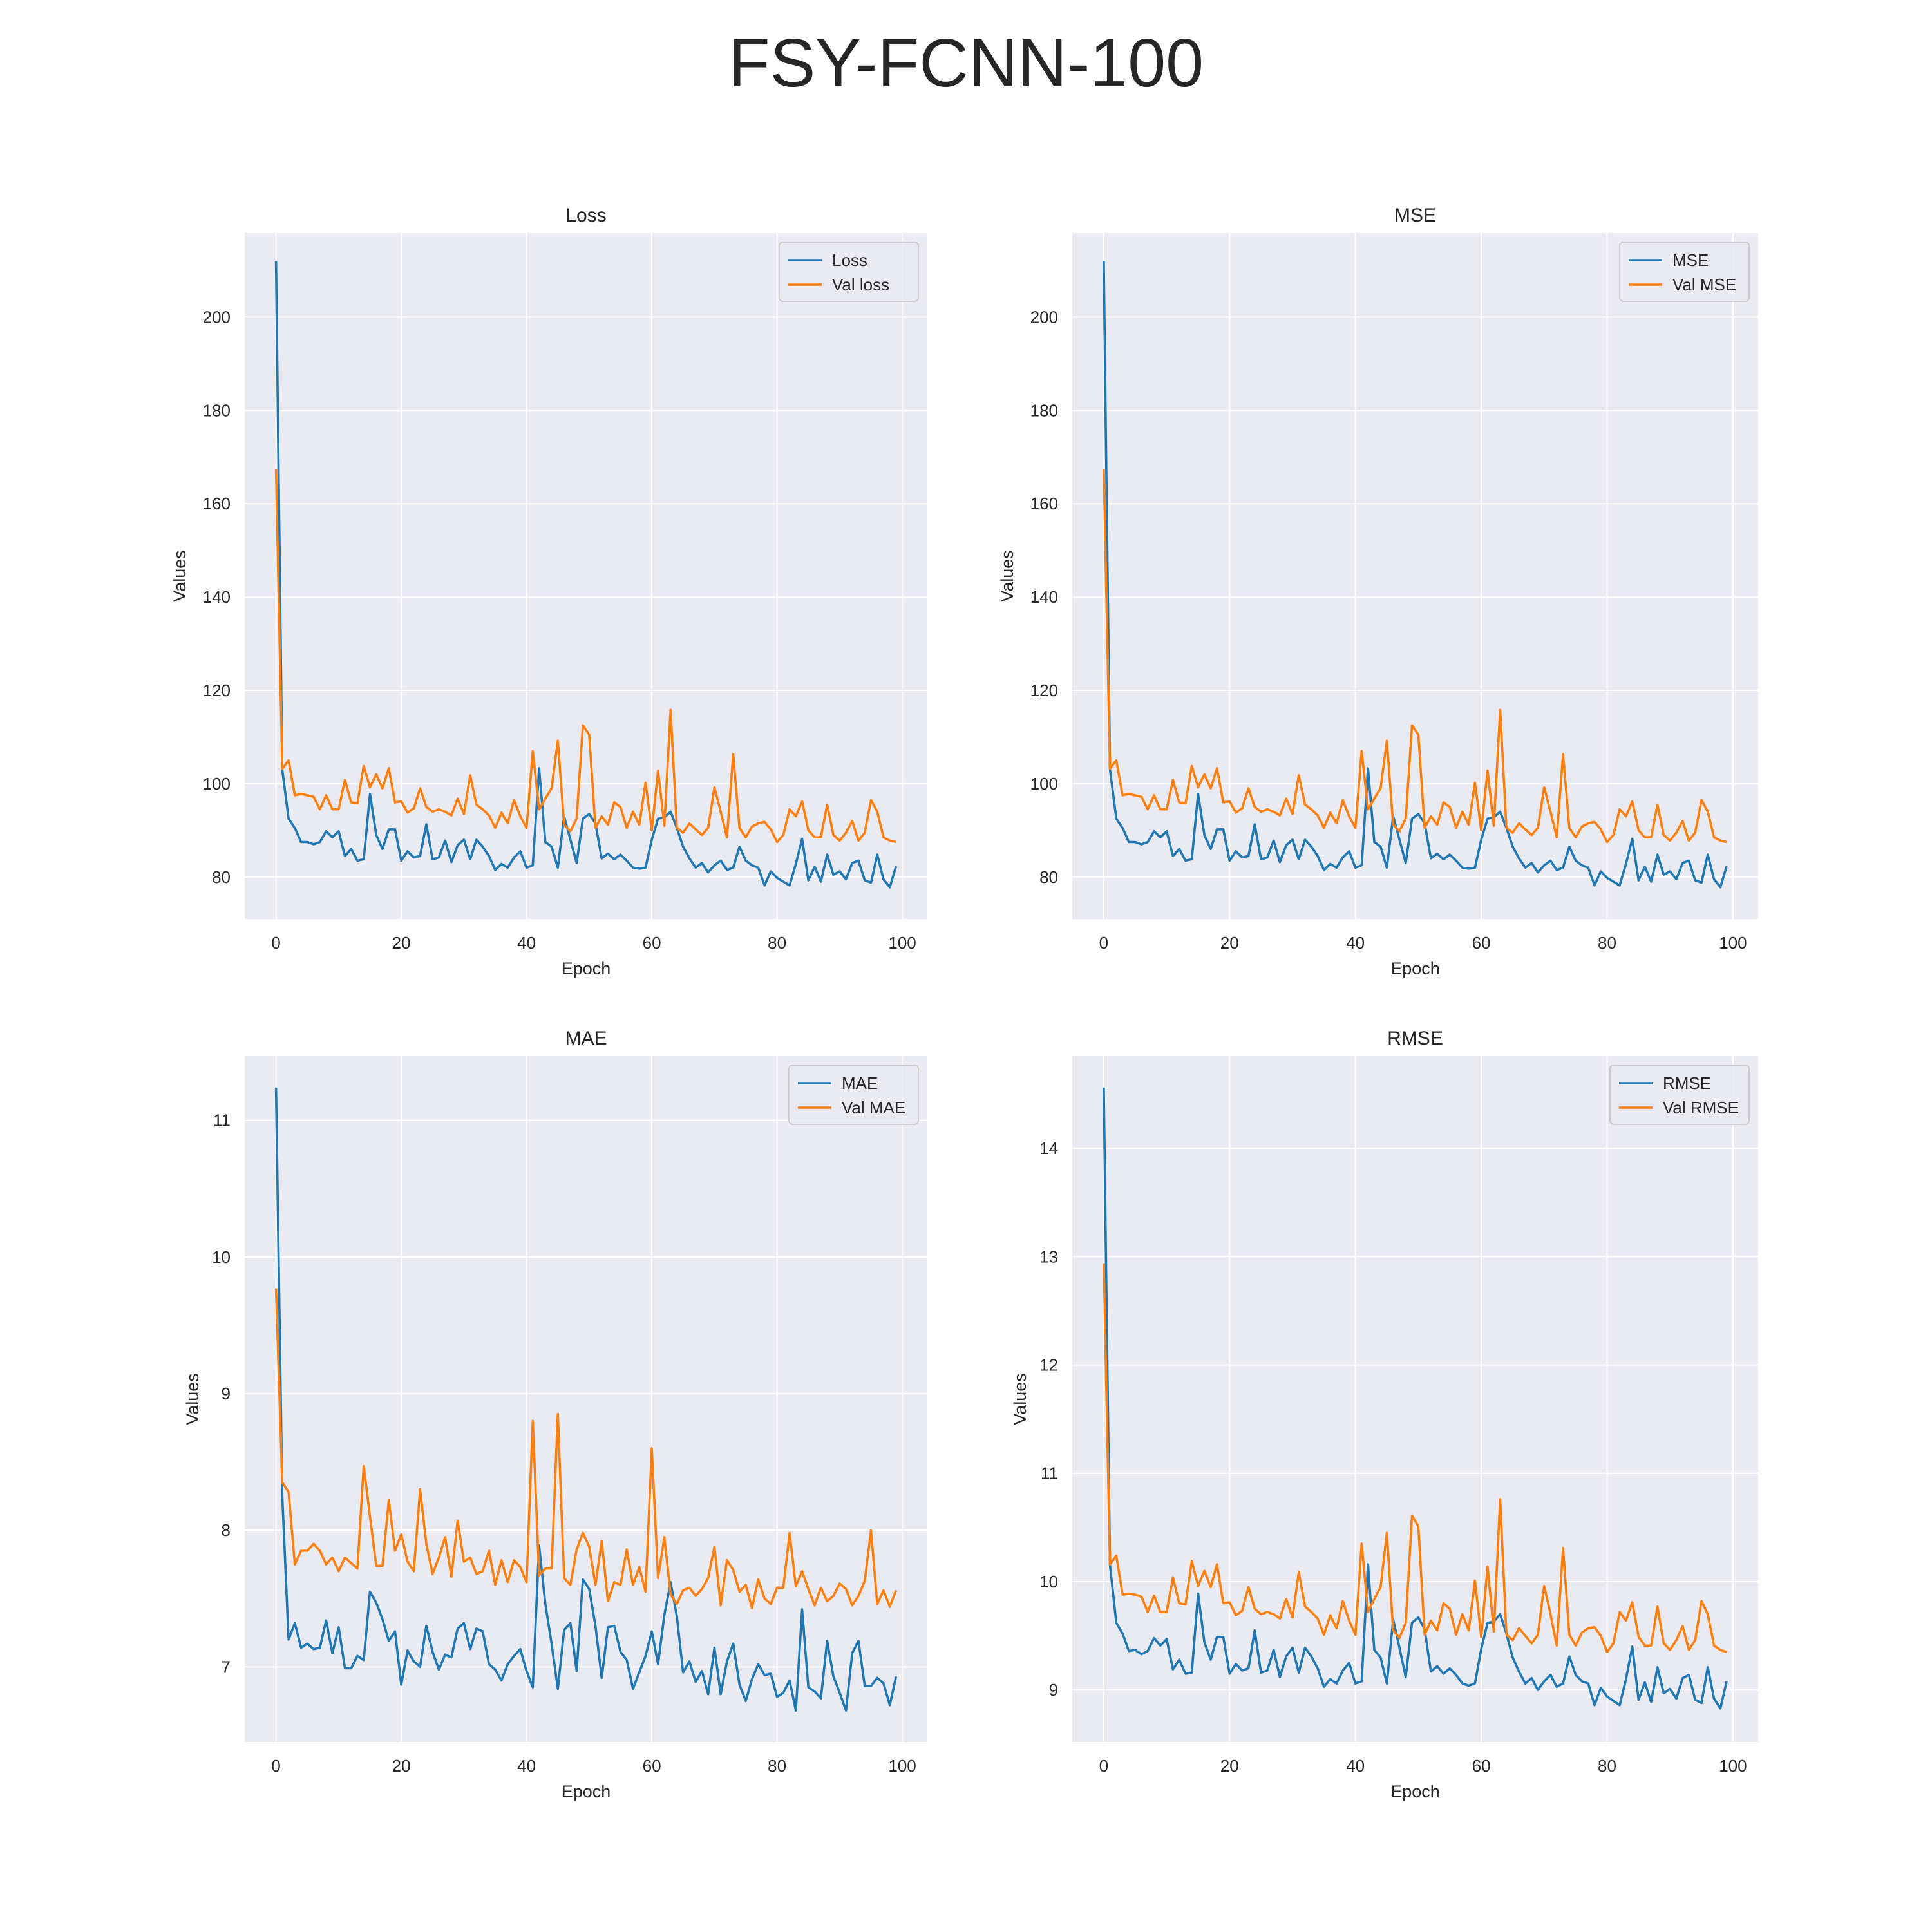 This screenshot has width=1932, height=1932. I want to click on legend: Loss Val loss, so click(849, 272).